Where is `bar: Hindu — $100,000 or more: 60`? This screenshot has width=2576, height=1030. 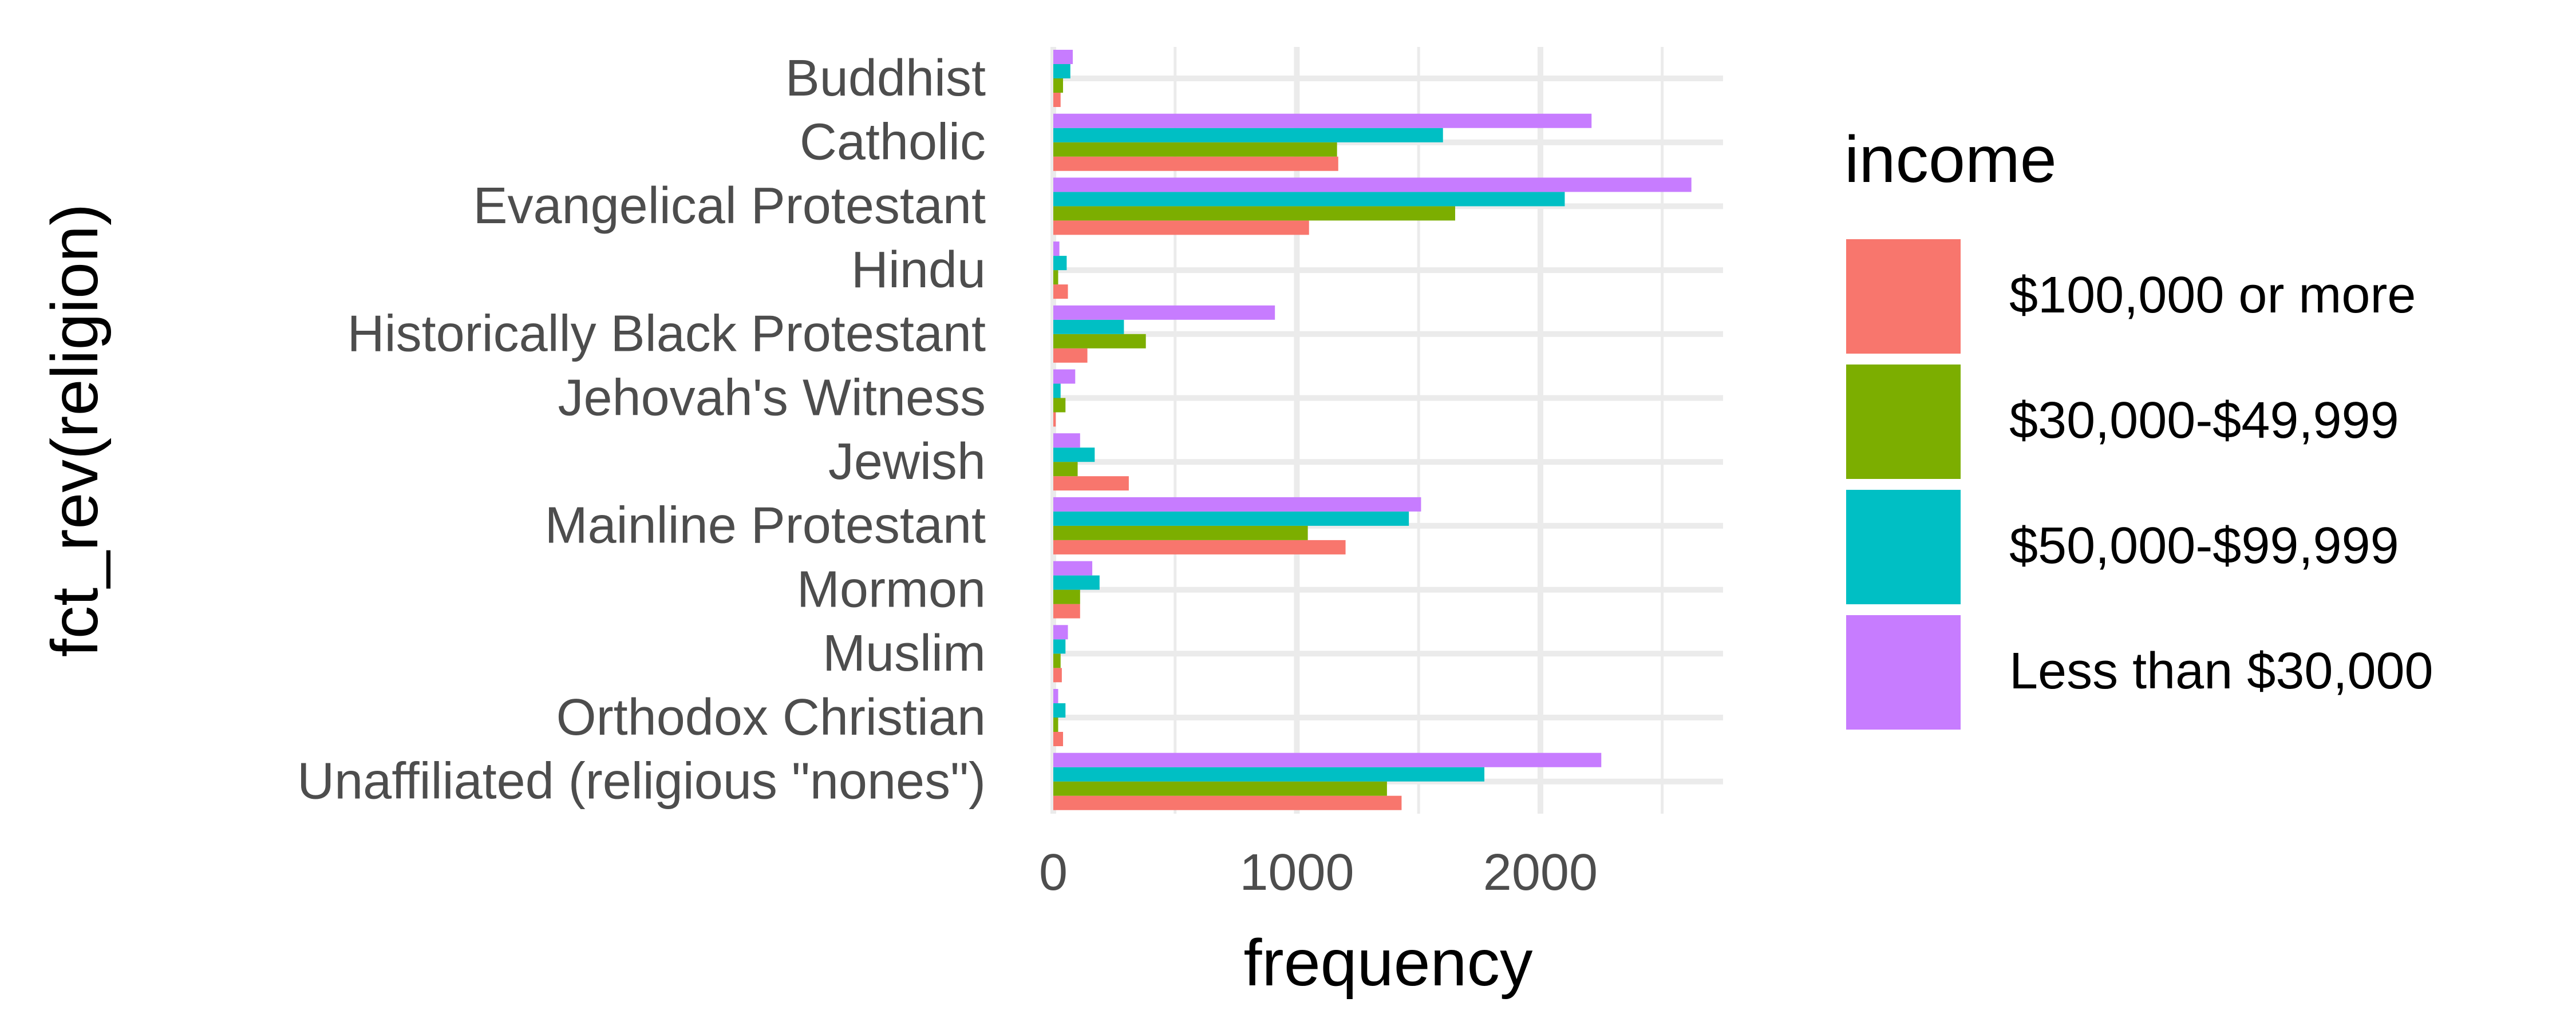 bar: Hindu — $100,000 or more: 60 is located at coordinates (1060, 291).